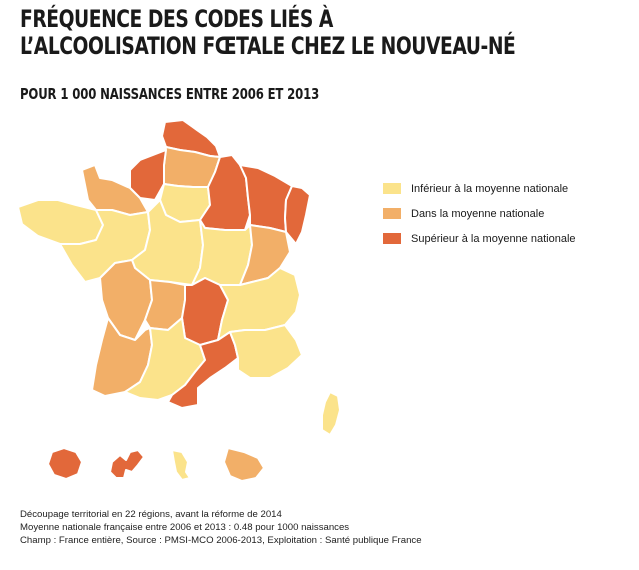 This screenshot has width=639, height=570. Describe the element at coordinates (181, 465) in the screenshot. I see `region-martinique` at that location.